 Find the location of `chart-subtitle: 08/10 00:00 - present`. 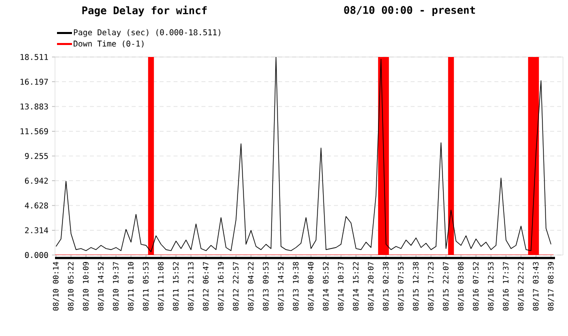

chart-subtitle: 08/10 00:00 - present is located at coordinates (409, 11).